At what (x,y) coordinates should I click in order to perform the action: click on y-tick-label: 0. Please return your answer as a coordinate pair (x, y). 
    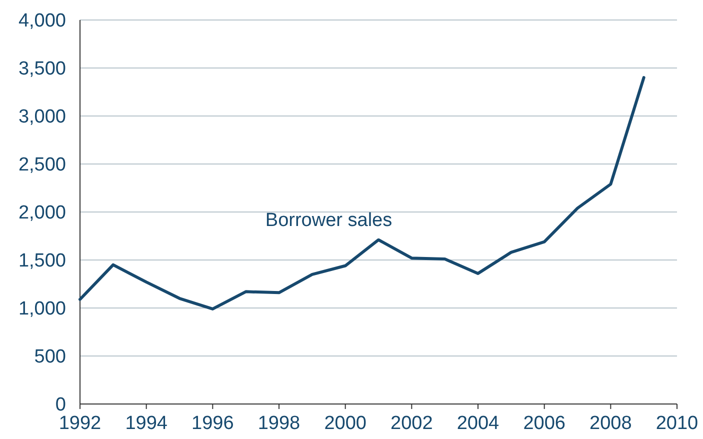
    Looking at the image, I should click on (60, 405).